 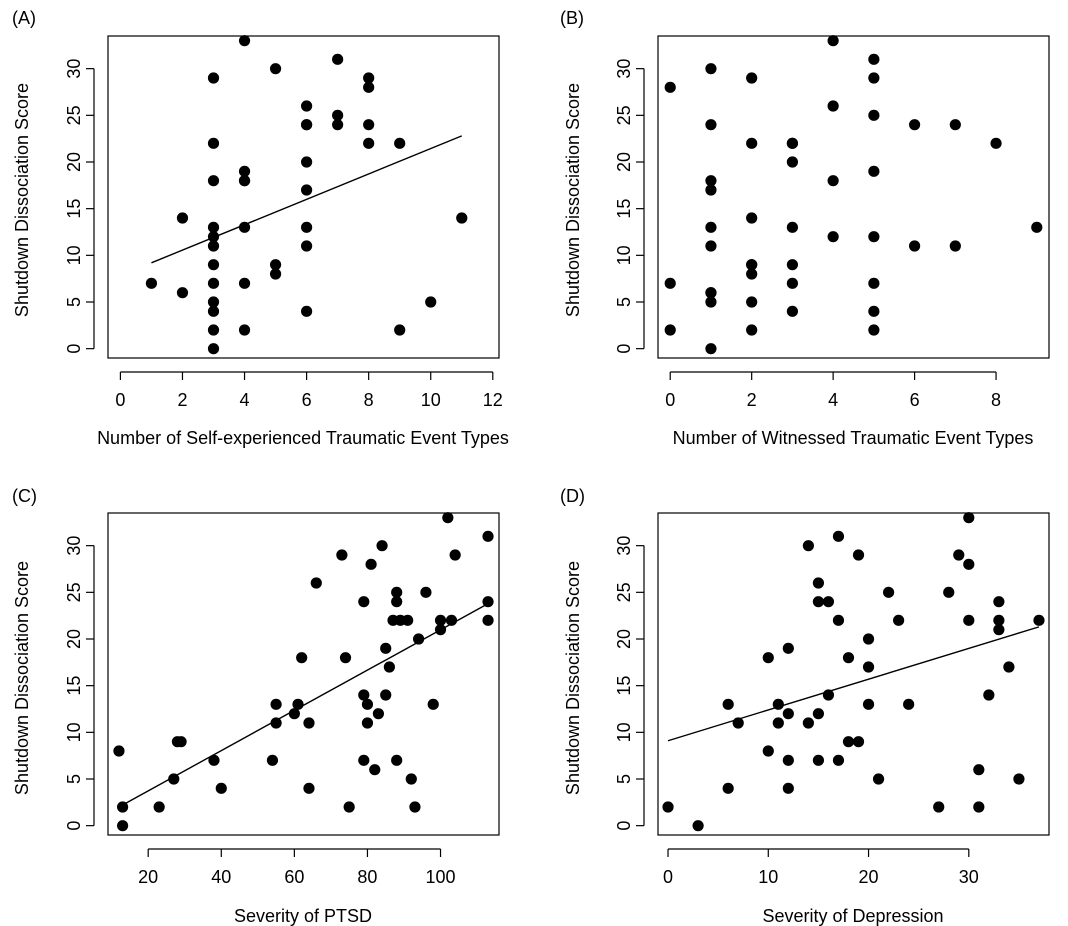 I want to click on plot-frame, so click(x=853, y=674).